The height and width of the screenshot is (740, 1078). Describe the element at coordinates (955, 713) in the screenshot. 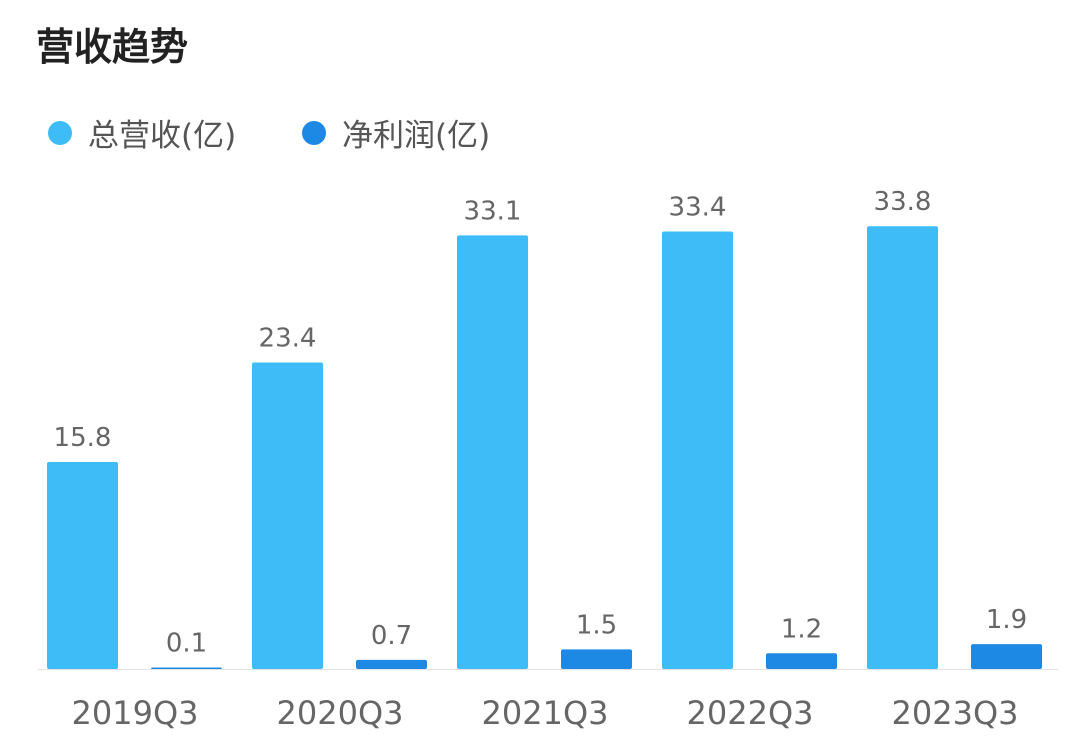

I see `x-tick-label: 2023Q3` at that location.